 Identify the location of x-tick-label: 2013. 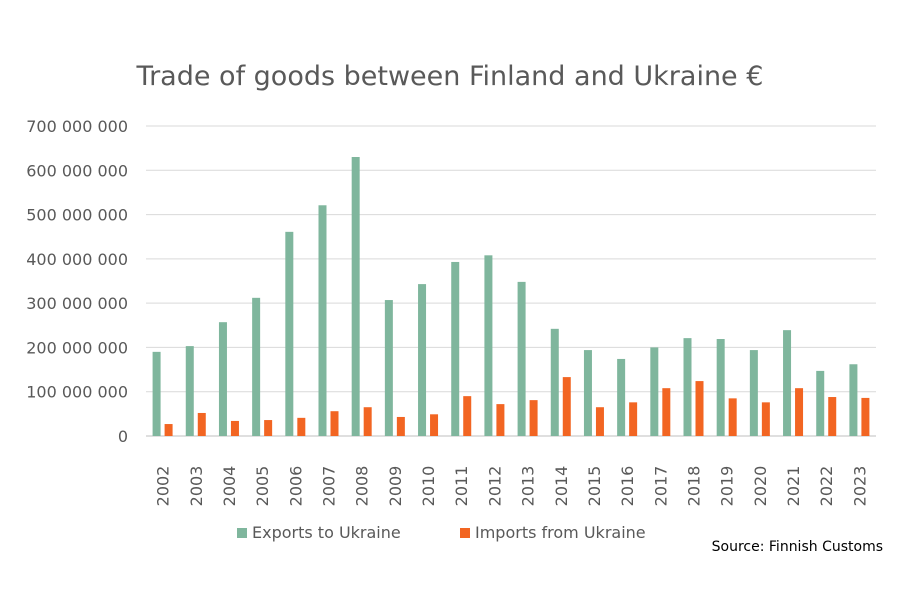
(528, 486).